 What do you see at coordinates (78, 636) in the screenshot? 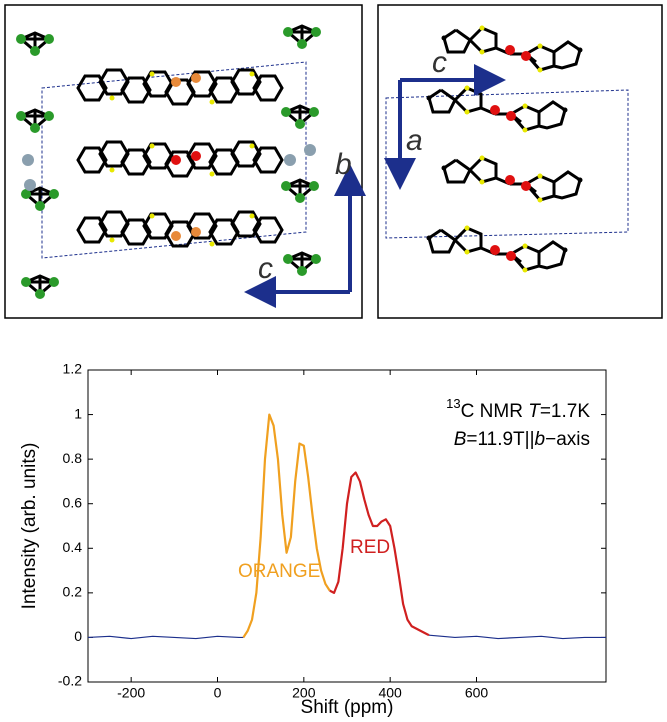
I see `y-tick-label: 0` at bounding box center [78, 636].